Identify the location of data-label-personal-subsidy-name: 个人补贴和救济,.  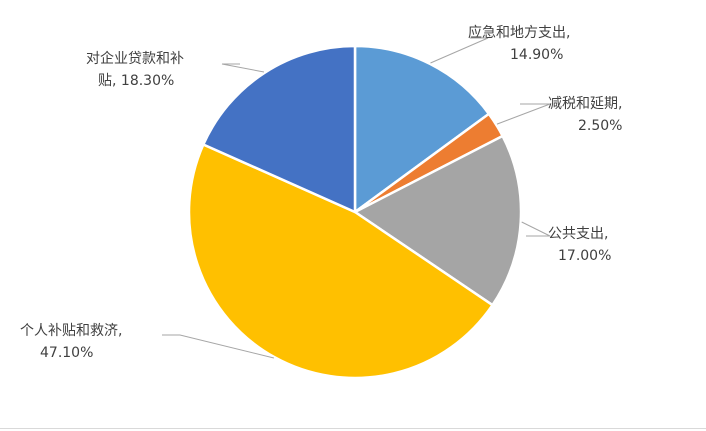
(71, 331).